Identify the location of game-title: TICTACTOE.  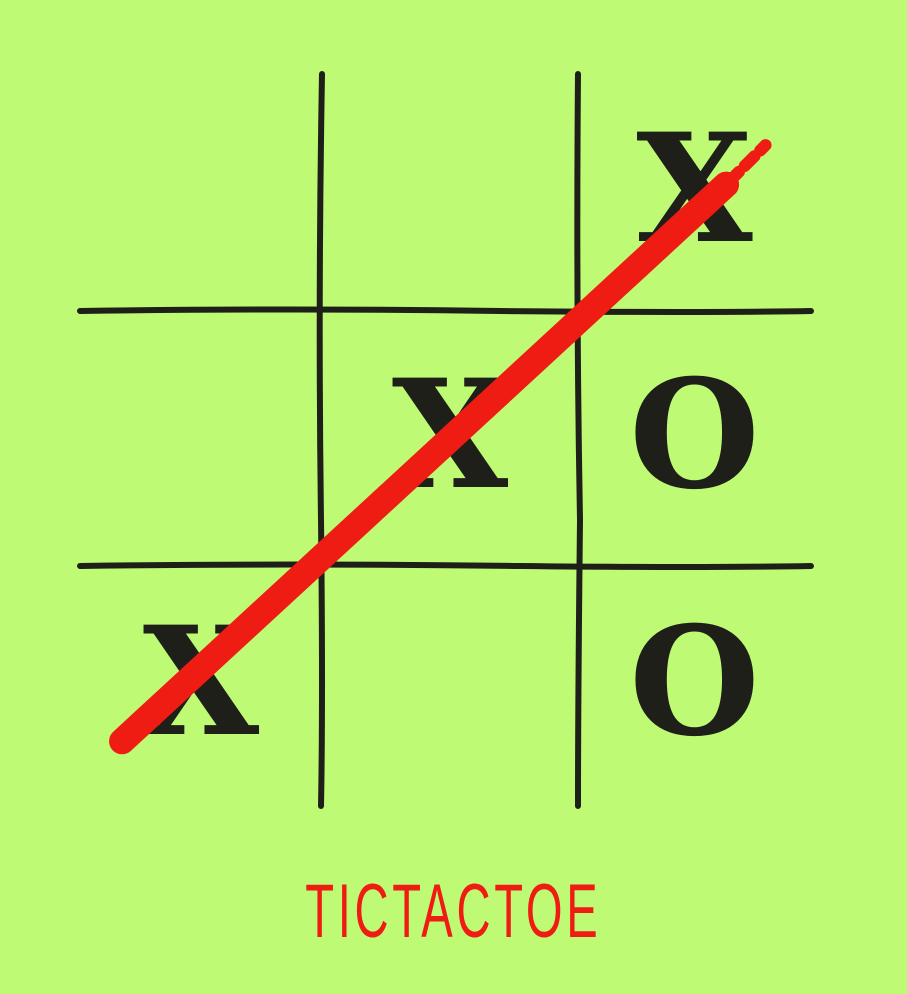
(453, 911).